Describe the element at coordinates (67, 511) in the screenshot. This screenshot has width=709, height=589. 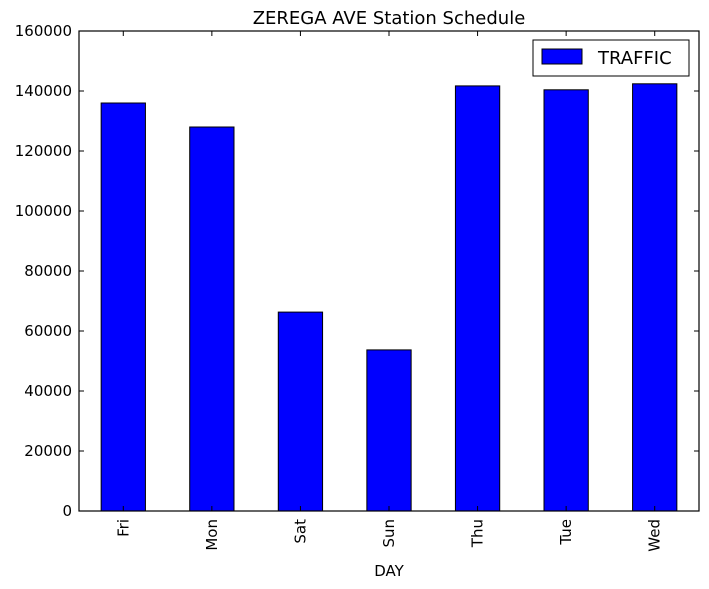
I see `y-tick-label: 0` at that location.